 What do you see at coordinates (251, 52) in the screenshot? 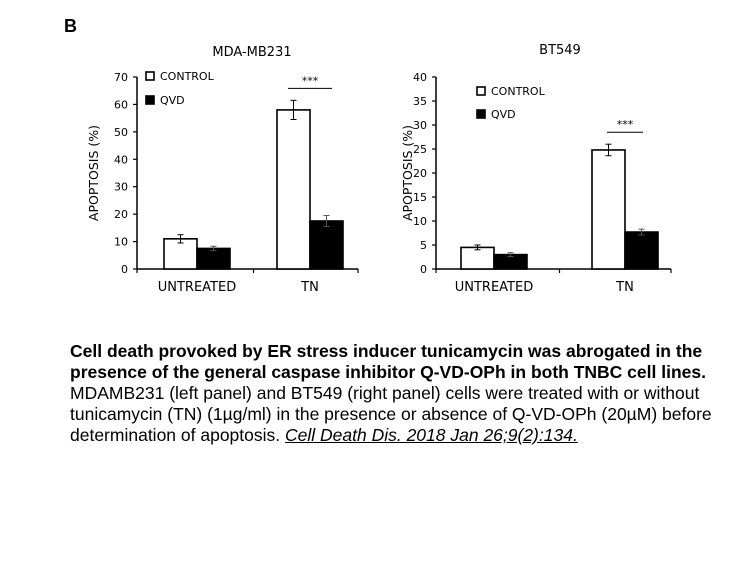
I see `chart-title: MDA-MB231` at bounding box center [251, 52].